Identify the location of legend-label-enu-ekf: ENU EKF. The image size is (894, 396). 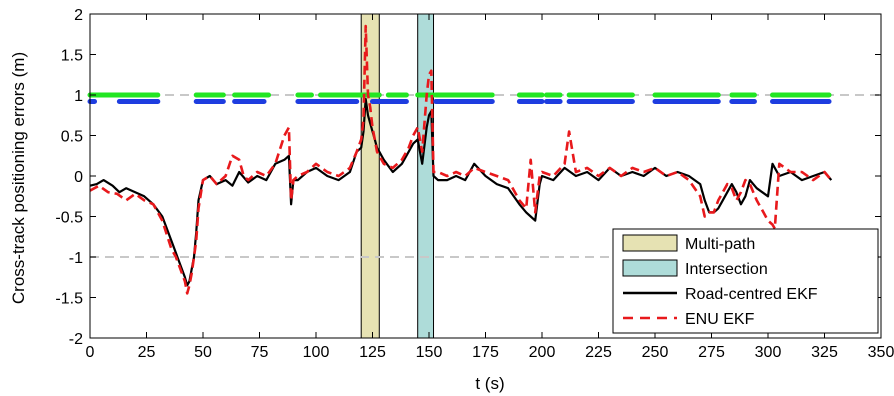
(720, 319).